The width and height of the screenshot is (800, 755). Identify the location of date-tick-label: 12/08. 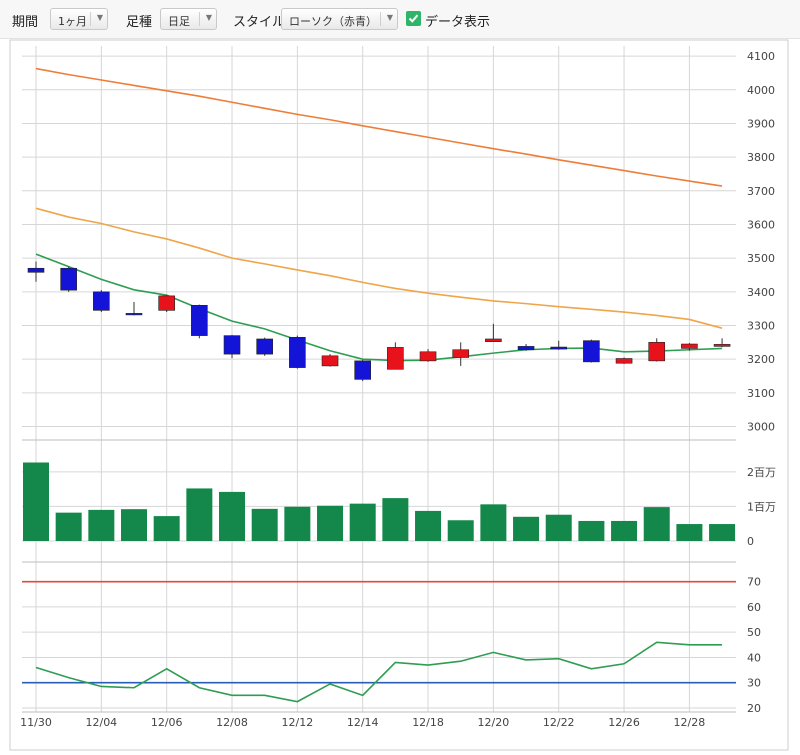
(232, 722).